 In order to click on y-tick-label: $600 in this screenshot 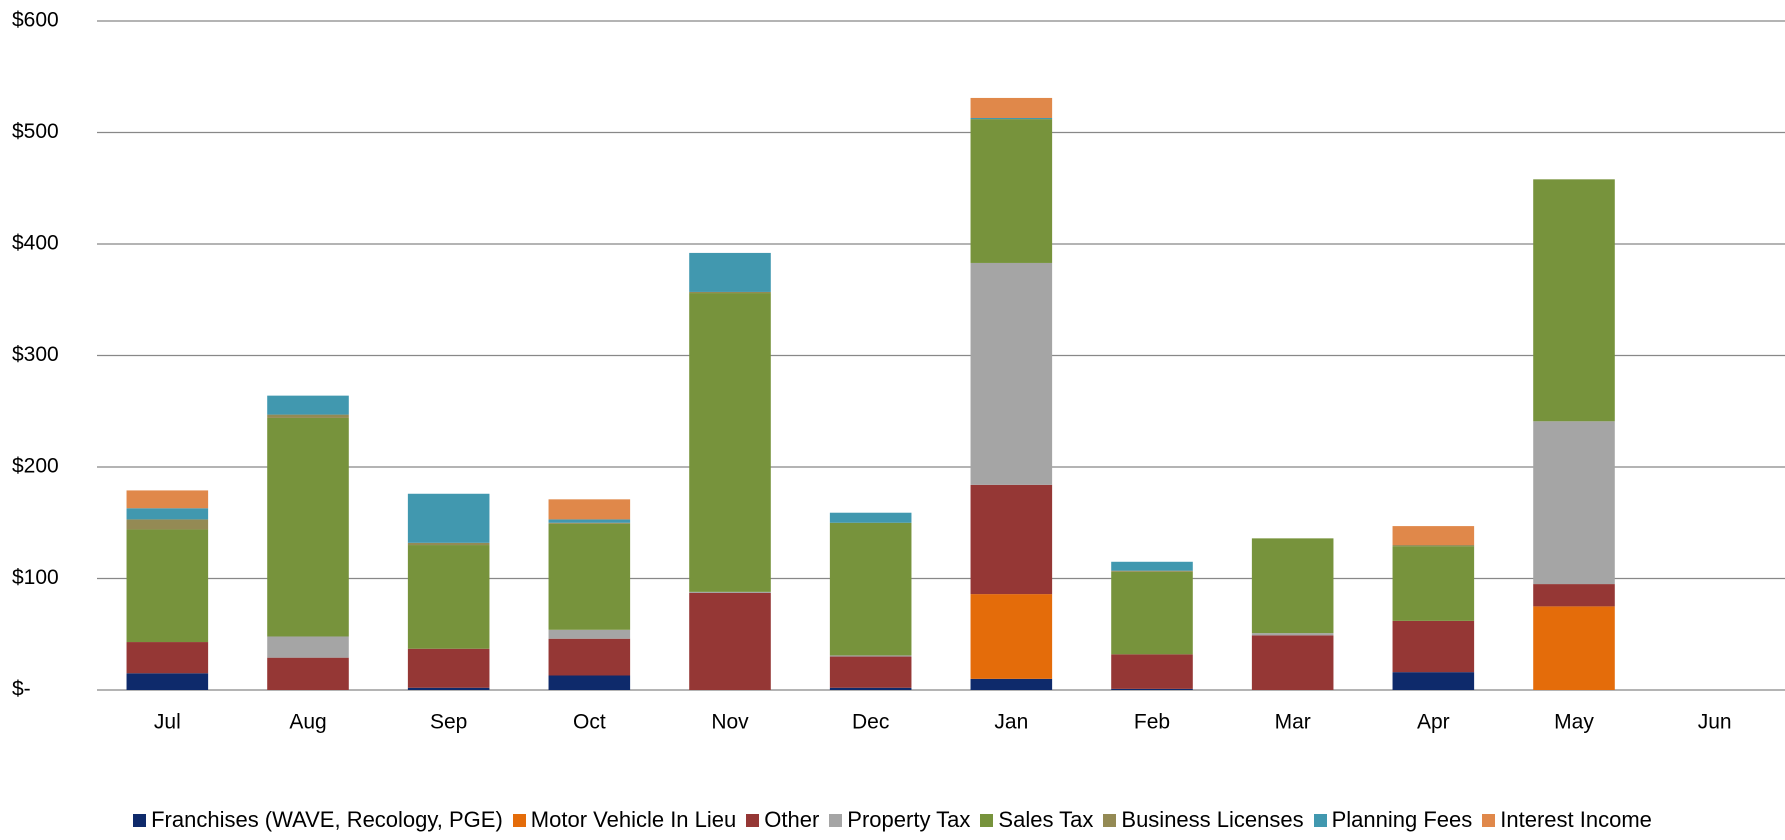, I will do `click(35, 20)`.